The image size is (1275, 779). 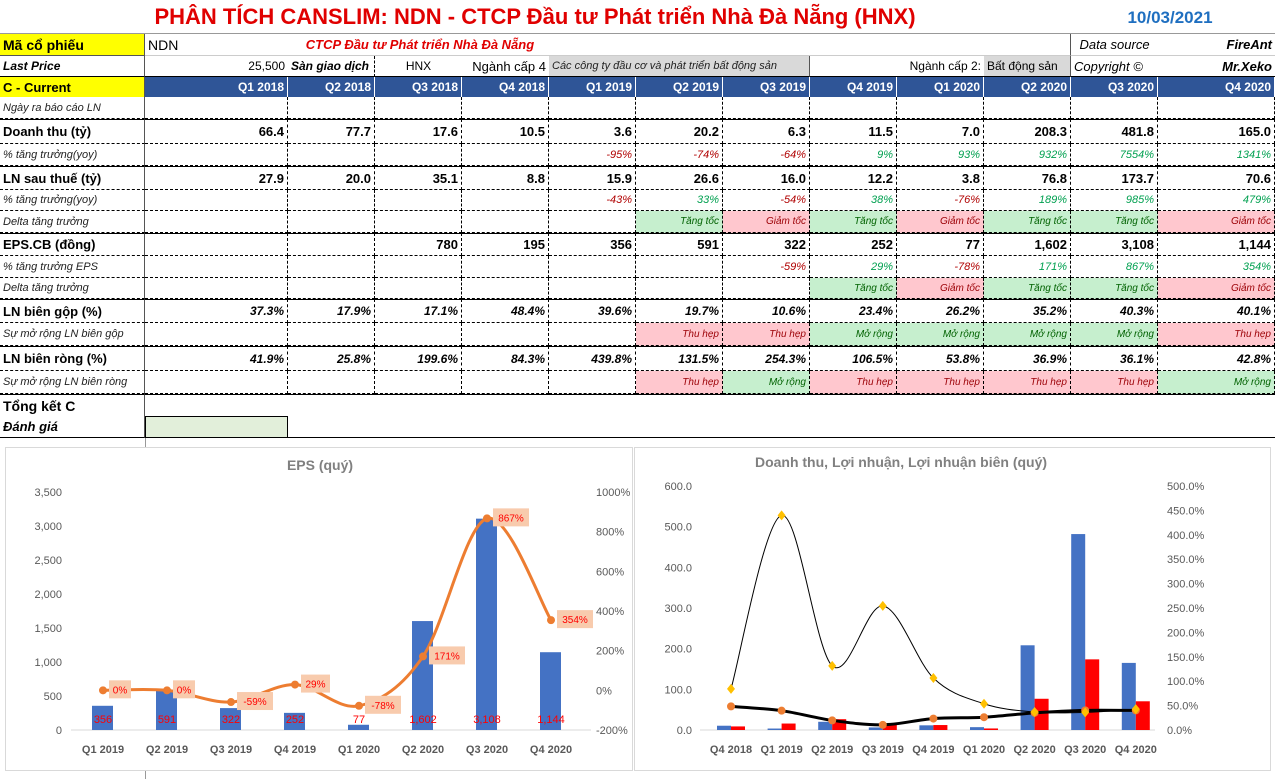 What do you see at coordinates (72, 178) in the screenshot?
I see `row-label: LN sau thuế (tỷ)` at bounding box center [72, 178].